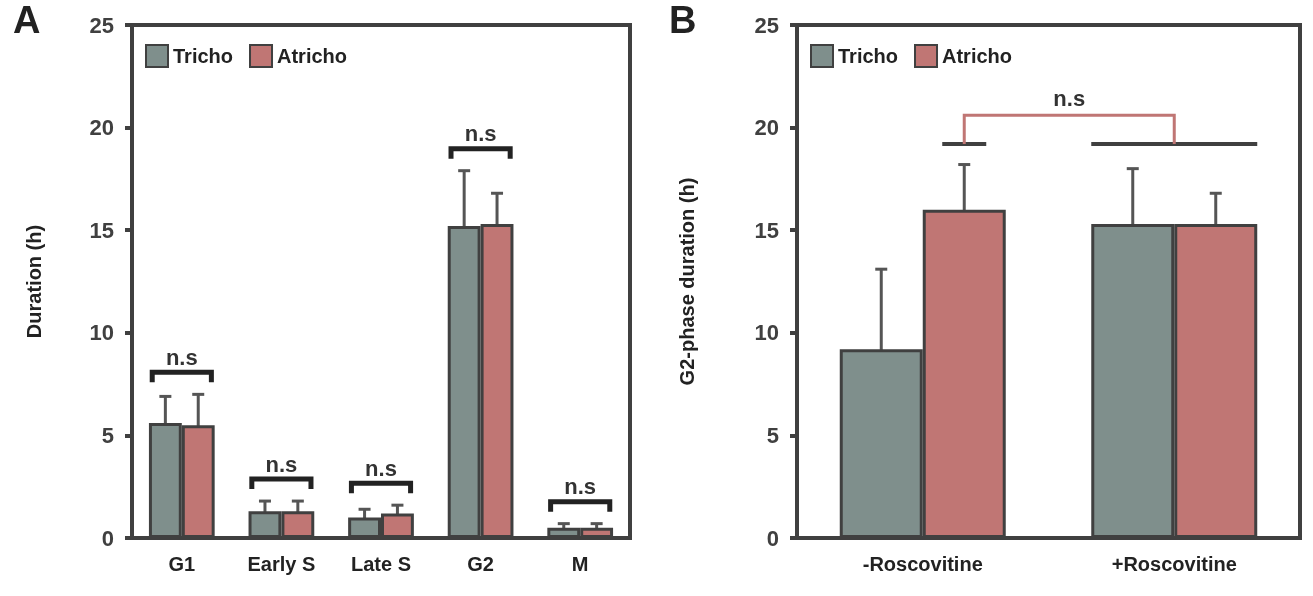 Image resolution: width=1313 pixels, height=596 pixels. What do you see at coordinates (27, 20) in the screenshot?
I see `chart-title: A` at bounding box center [27, 20].